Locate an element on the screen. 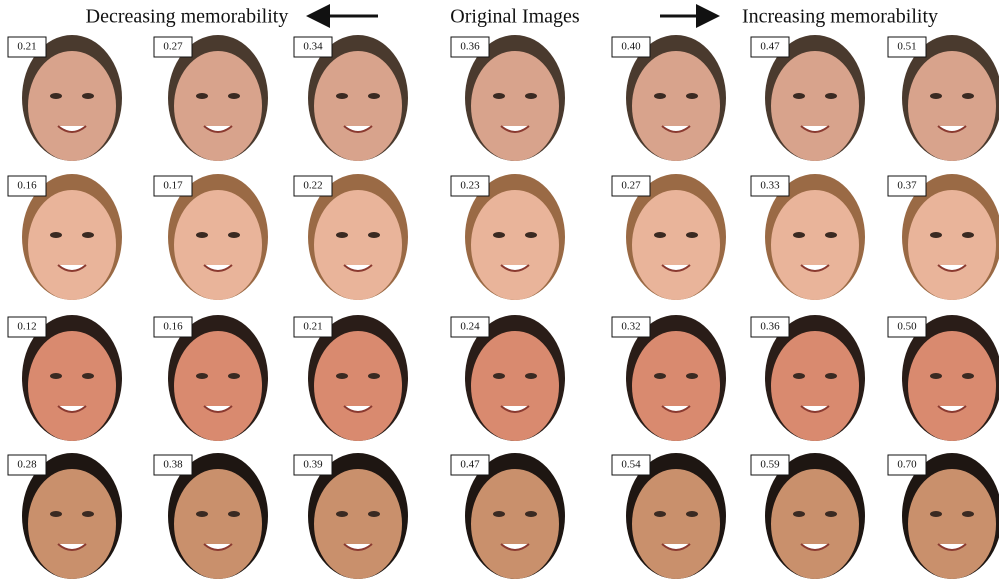 Image resolution: width=999 pixels, height=580 pixels. right-heading: Increasing memorability is located at coordinates (840, 17).